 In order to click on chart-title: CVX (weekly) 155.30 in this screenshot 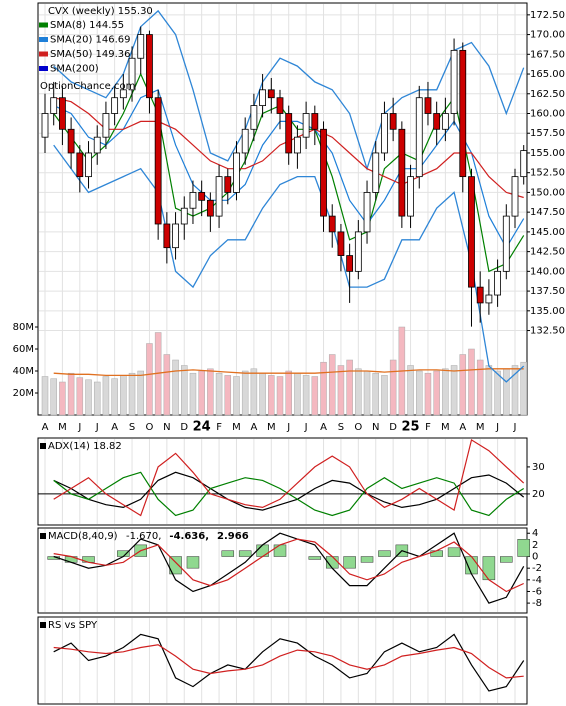, I will do `click(100, 11)`.